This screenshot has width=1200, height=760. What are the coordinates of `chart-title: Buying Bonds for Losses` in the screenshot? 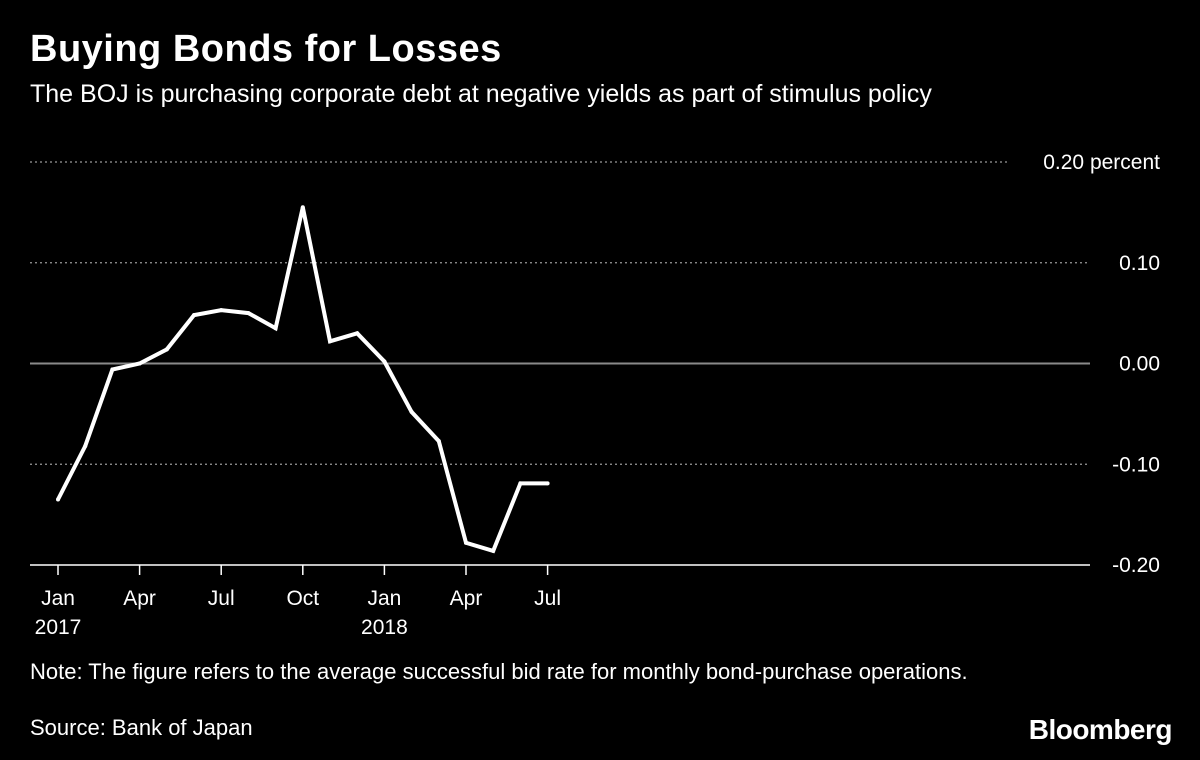 It's located at (266, 49).